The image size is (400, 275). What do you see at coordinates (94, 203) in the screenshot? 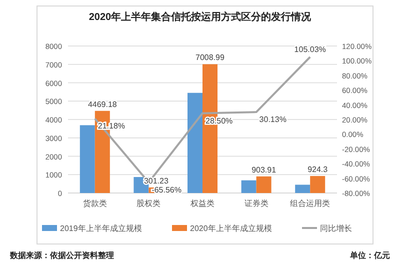
I see `x-tick-label: 货款类` at bounding box center [94, 203].